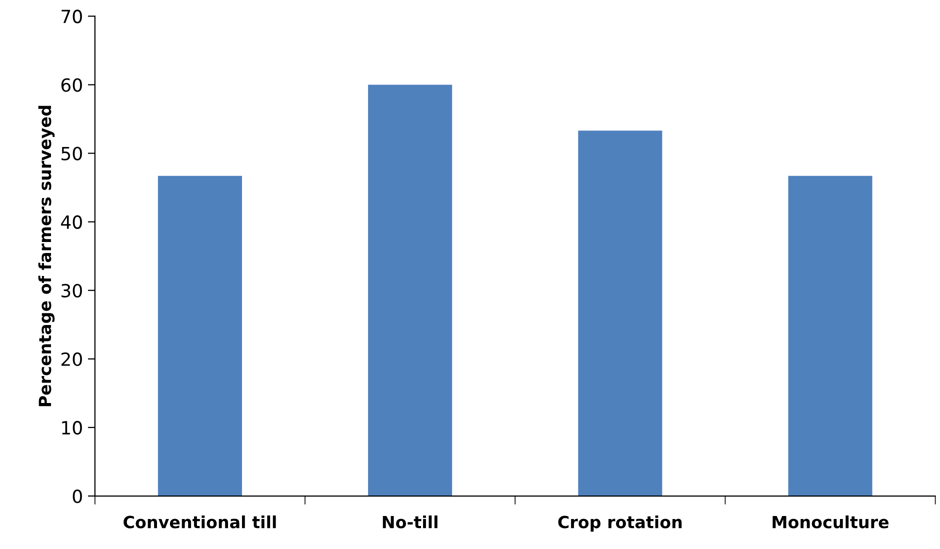 The height and width of the screenshot is (549, 940). Describe the element at coordinates (410, 521) in the screenshot. I see `x-tick-label: No-till` at that location.